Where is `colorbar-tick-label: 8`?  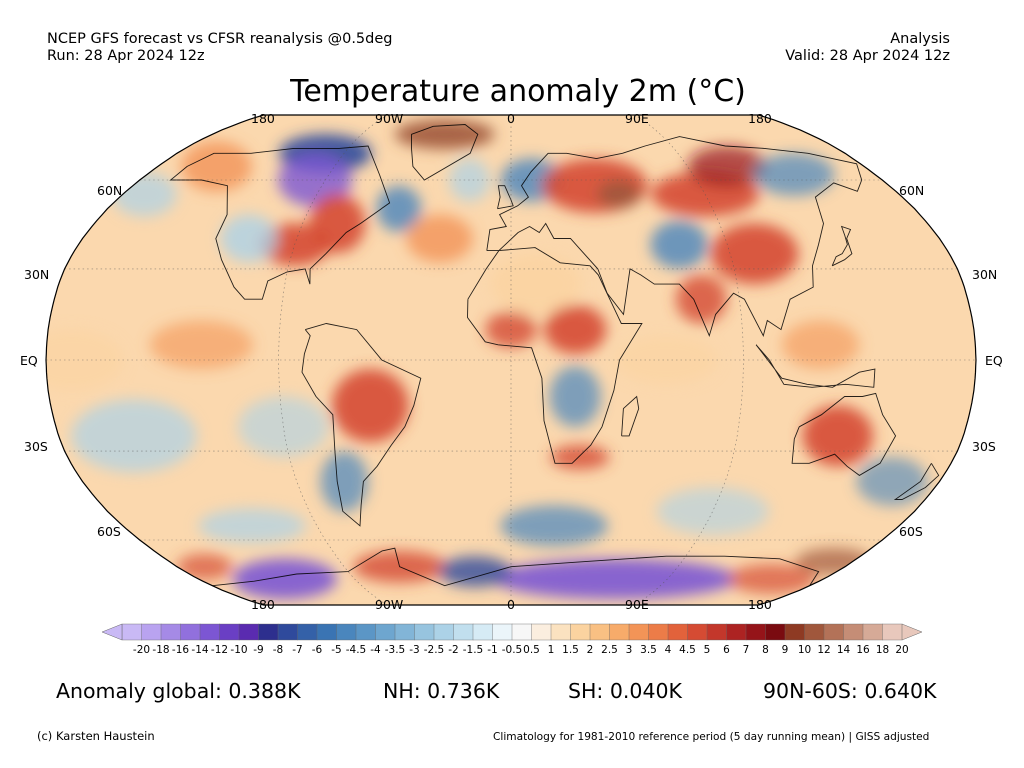 colorbar-tick-label: 8 is located at coordinates (765, 650).